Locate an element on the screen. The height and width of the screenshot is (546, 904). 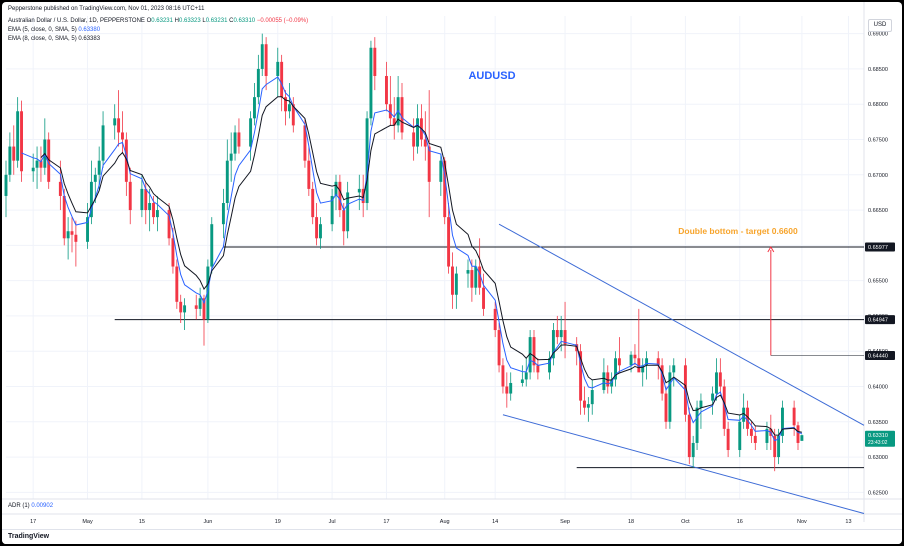
price-label-text: 0.63310 is located at coordinates (878, 436).